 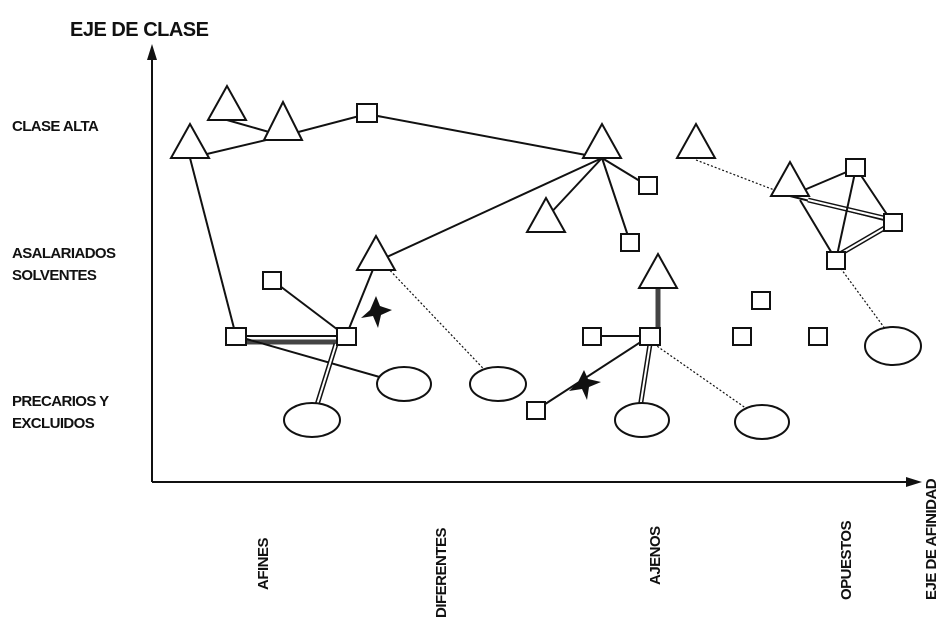 I want to click on ellipses, so click(x=602, y=383).